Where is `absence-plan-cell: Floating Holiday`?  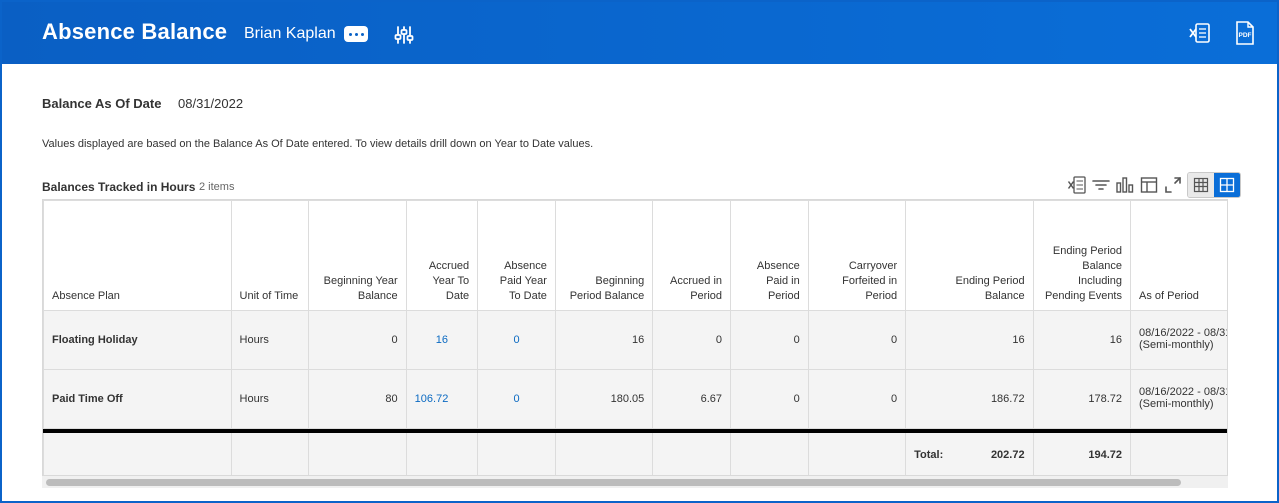
absence-plan-cell: Floating Holiday is located at coordinates (137, 340).